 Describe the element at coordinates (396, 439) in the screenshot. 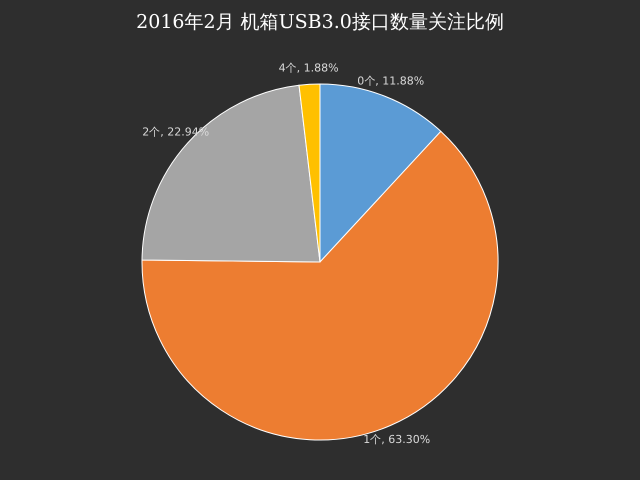

I see `slice-label: 1个, 63.30%` at that location.